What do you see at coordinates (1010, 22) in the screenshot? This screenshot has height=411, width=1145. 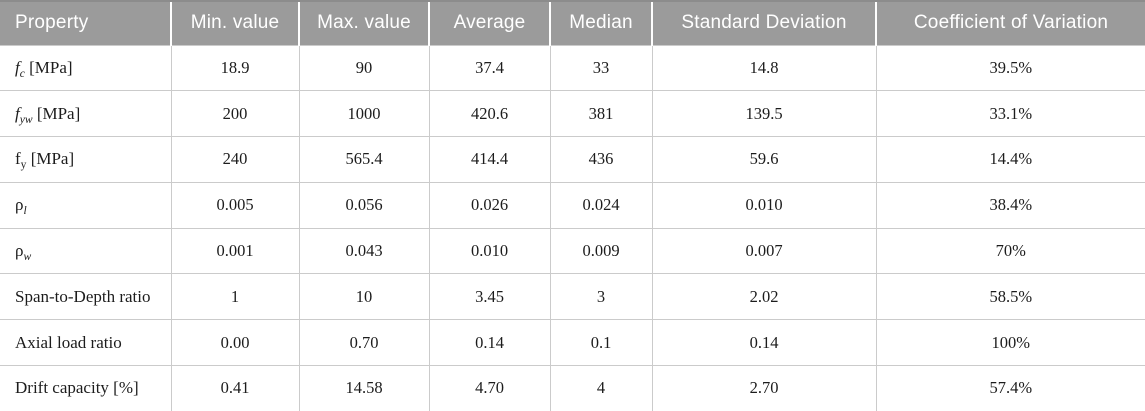 I see `column-header-coefficient-of-variation: Coefficient of Variation` at bounding box center [1010, 22].